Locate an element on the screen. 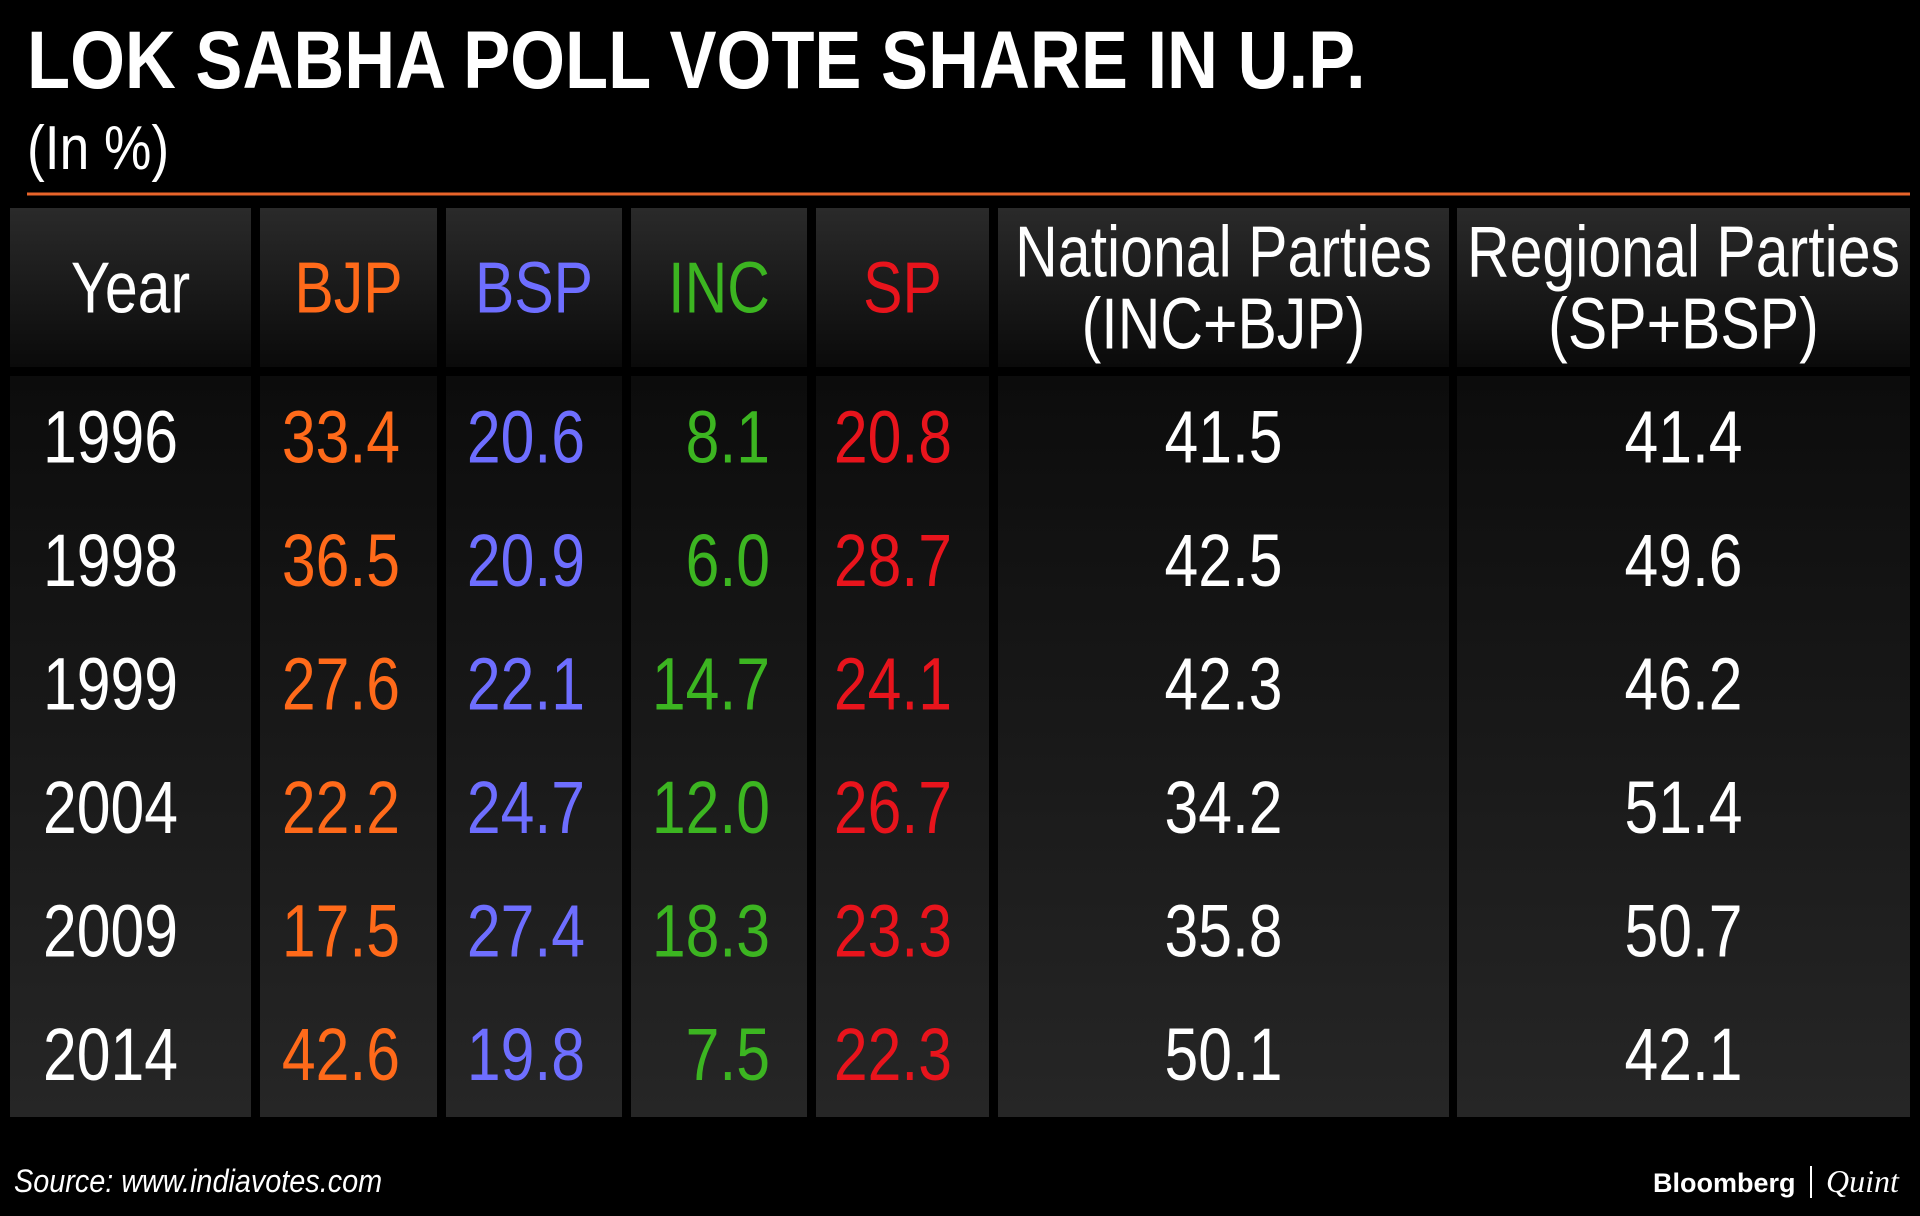 This screenshot has width=1920, height=1216. cell: 33.4 is located at coordinates (341, 438).